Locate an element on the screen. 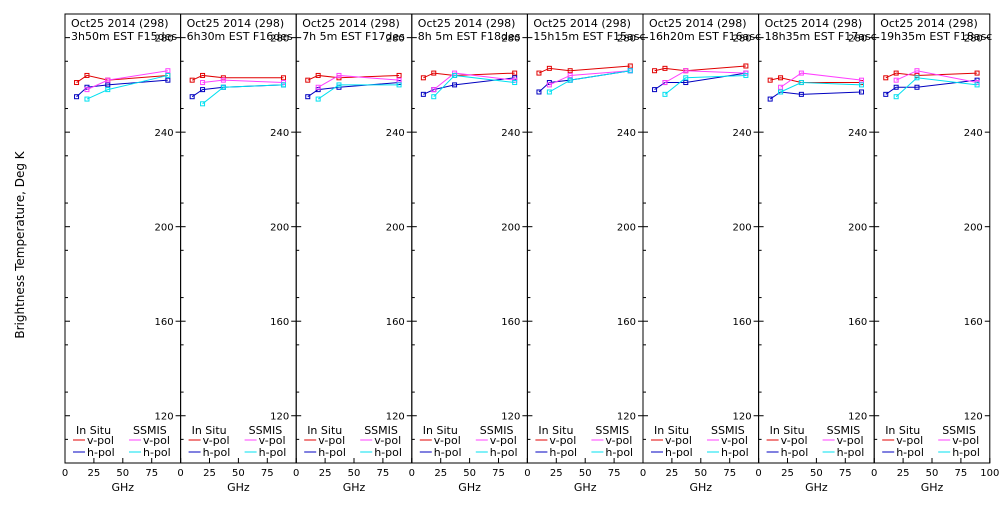 The image size is (1000, 505). panel-title: Oct25 2014 (298) is located at coordinates (814, 23).